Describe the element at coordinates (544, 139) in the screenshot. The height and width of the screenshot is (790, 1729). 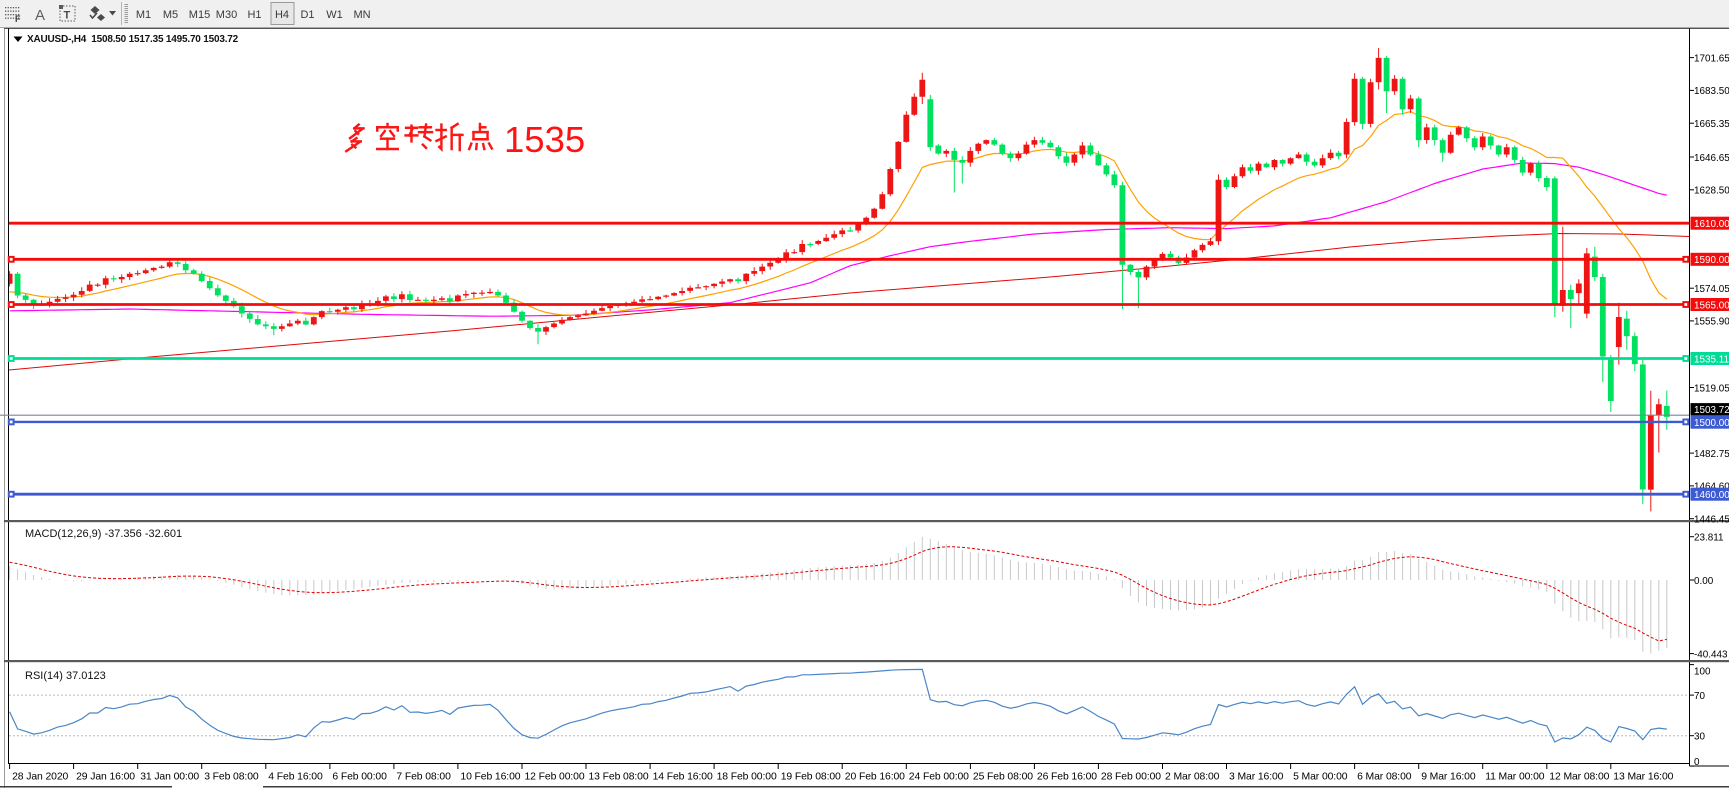
I see `svg-text: 1535` at that location.